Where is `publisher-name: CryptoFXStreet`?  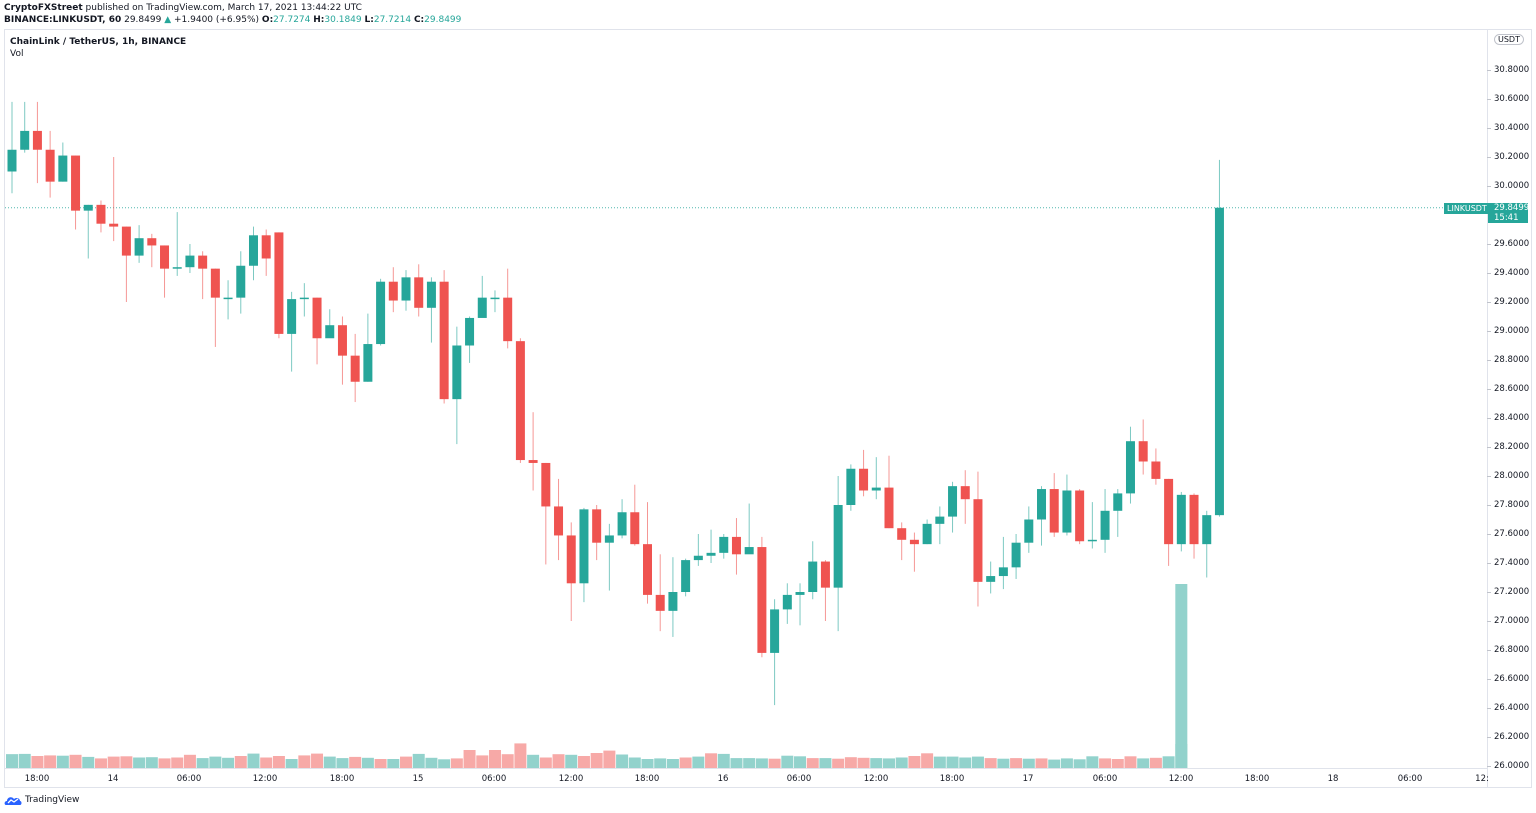
publisher-name: CryptoFXStreet is located at coordinates (43, 8).